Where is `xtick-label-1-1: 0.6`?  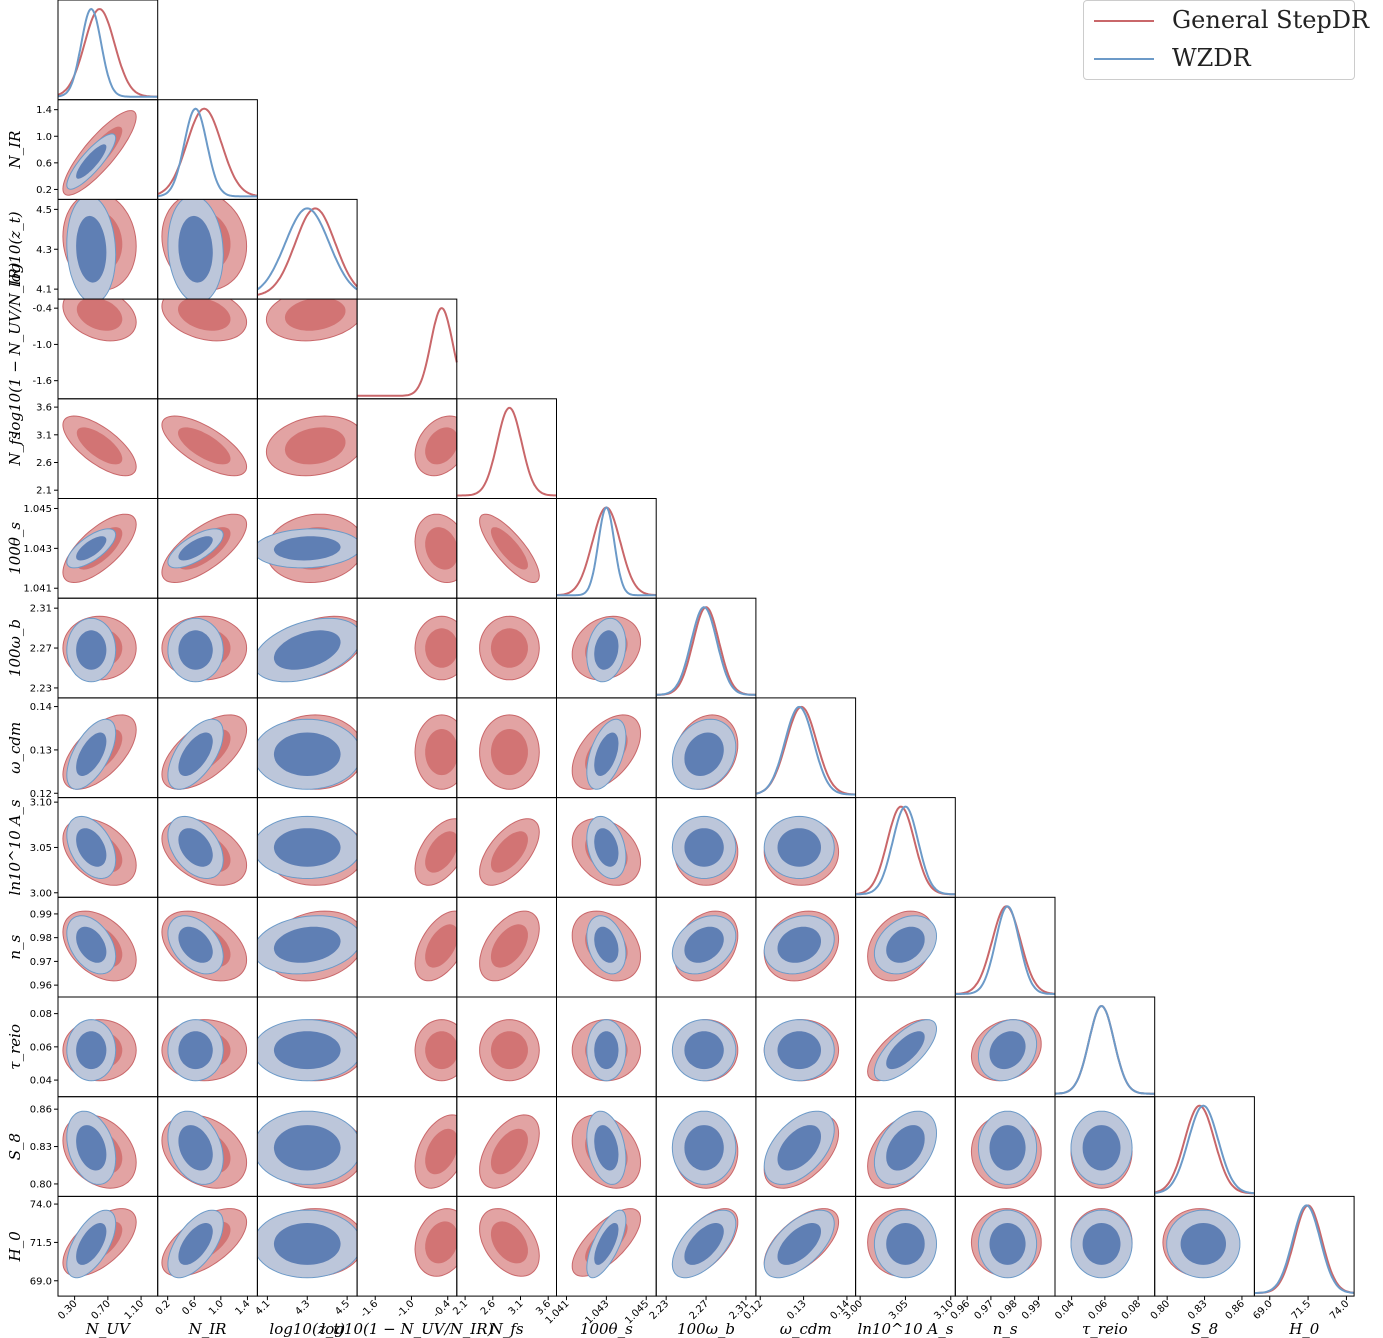
xtick-label-1-1: 0.6 is located at coordinates (189, 1307).